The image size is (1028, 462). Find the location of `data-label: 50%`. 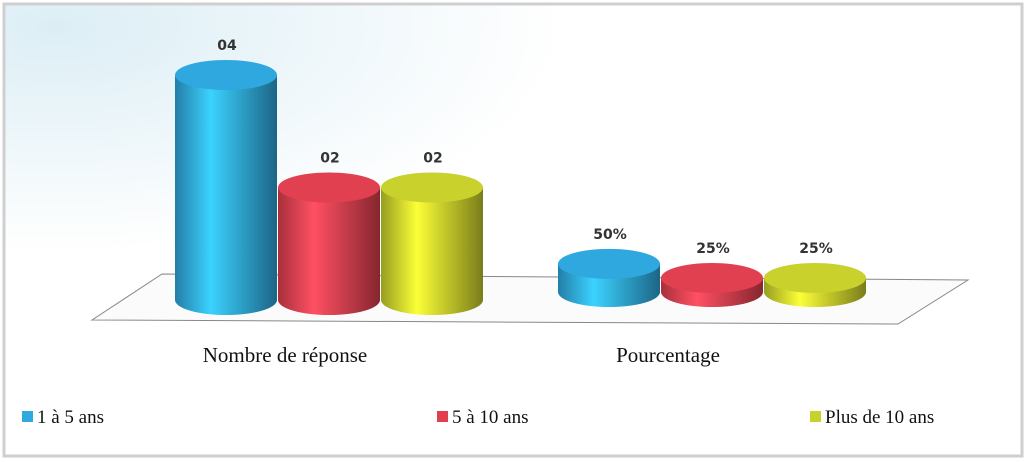

data-label: 50% is located at coordinates (610, 235).